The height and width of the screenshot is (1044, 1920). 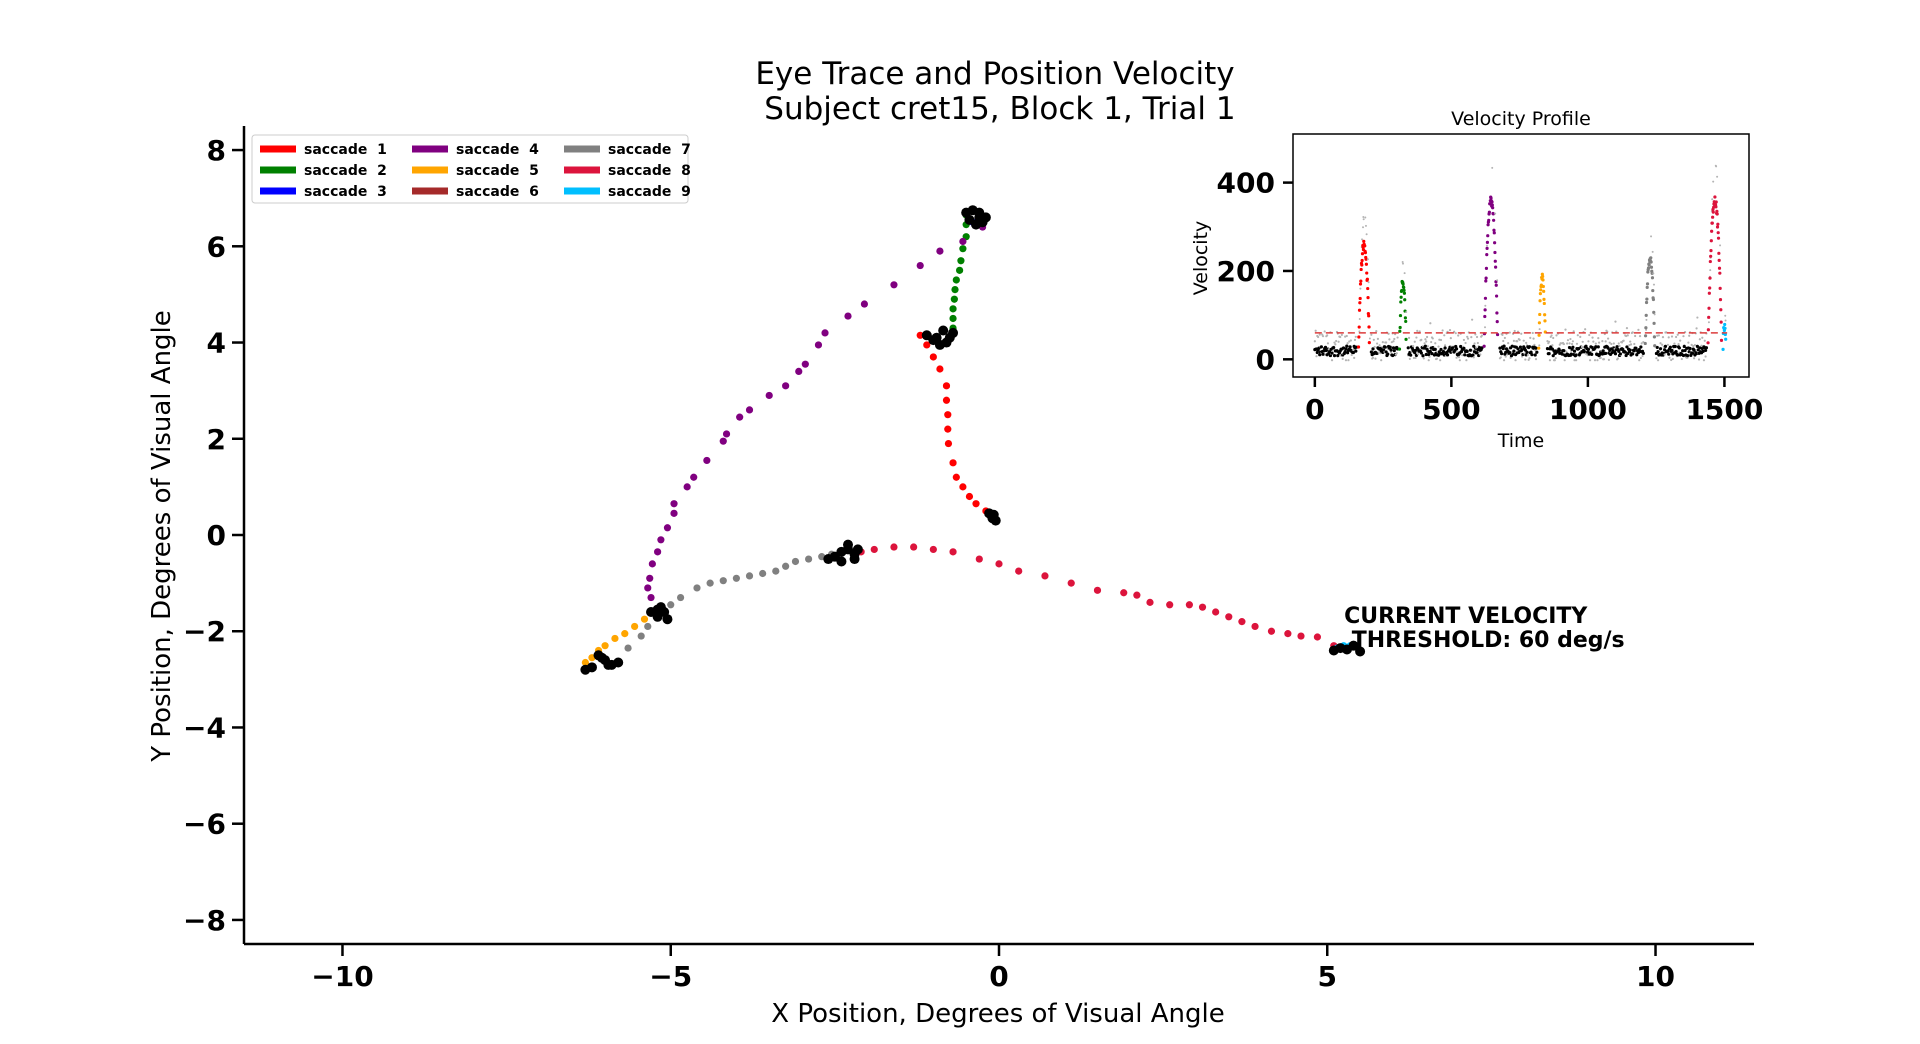 I want to click on velocity-threshold-annotation: CURRENT VELOCITY THRESHOLD: 60 deg/s, so click(x=1484, y=628).